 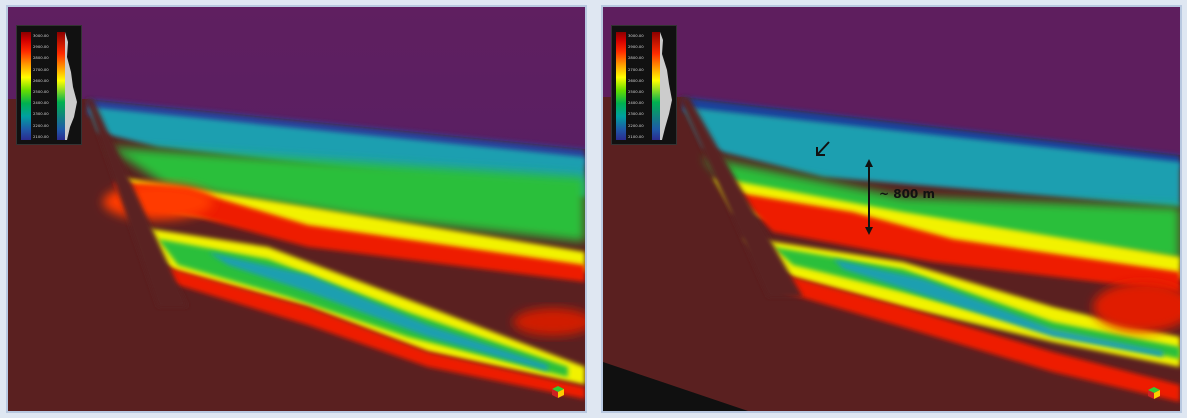 What do you see at coordinates (907, 194) in the screenshot?
I see `thickness-label: ~ 800 m` at bounding box center [907, 194].